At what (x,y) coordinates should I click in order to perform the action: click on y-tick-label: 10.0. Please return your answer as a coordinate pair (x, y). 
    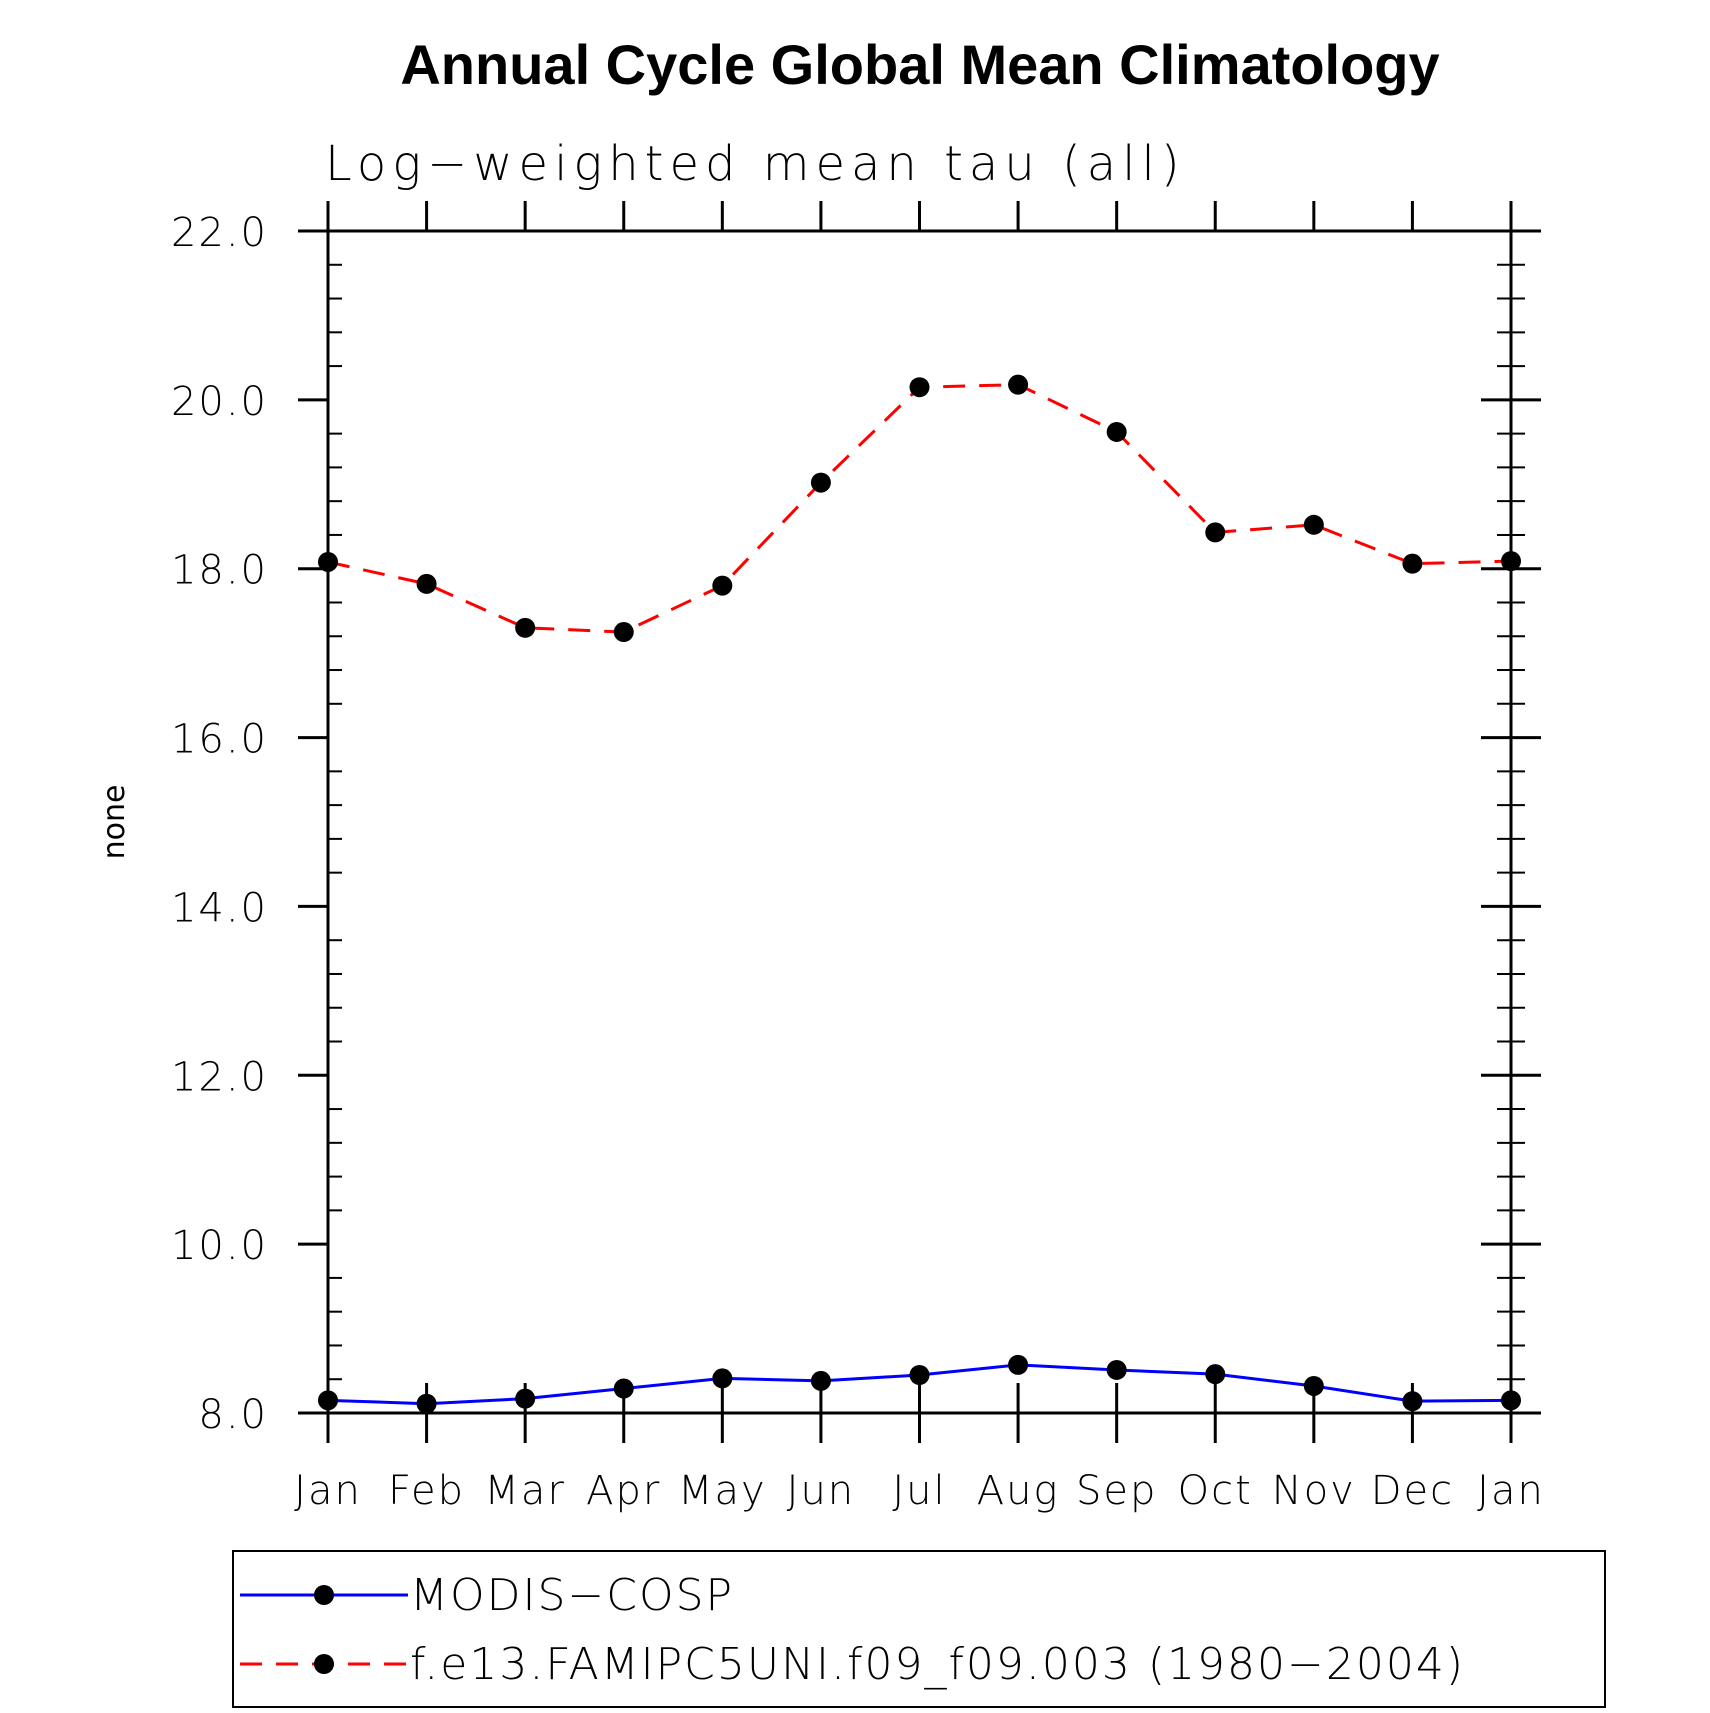
    Looking at the image, I should click on (219, 1246).